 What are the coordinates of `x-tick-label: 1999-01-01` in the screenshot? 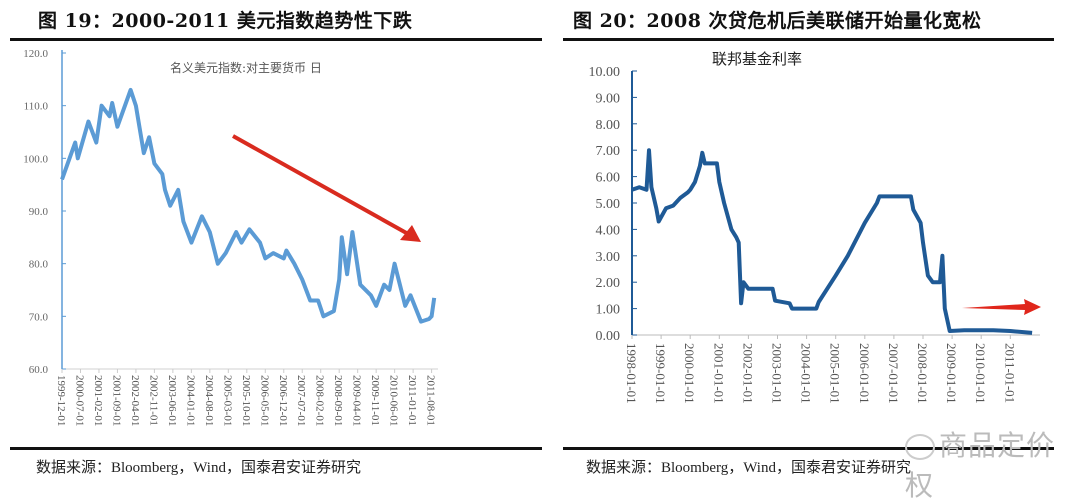 It's located at (660, 373).